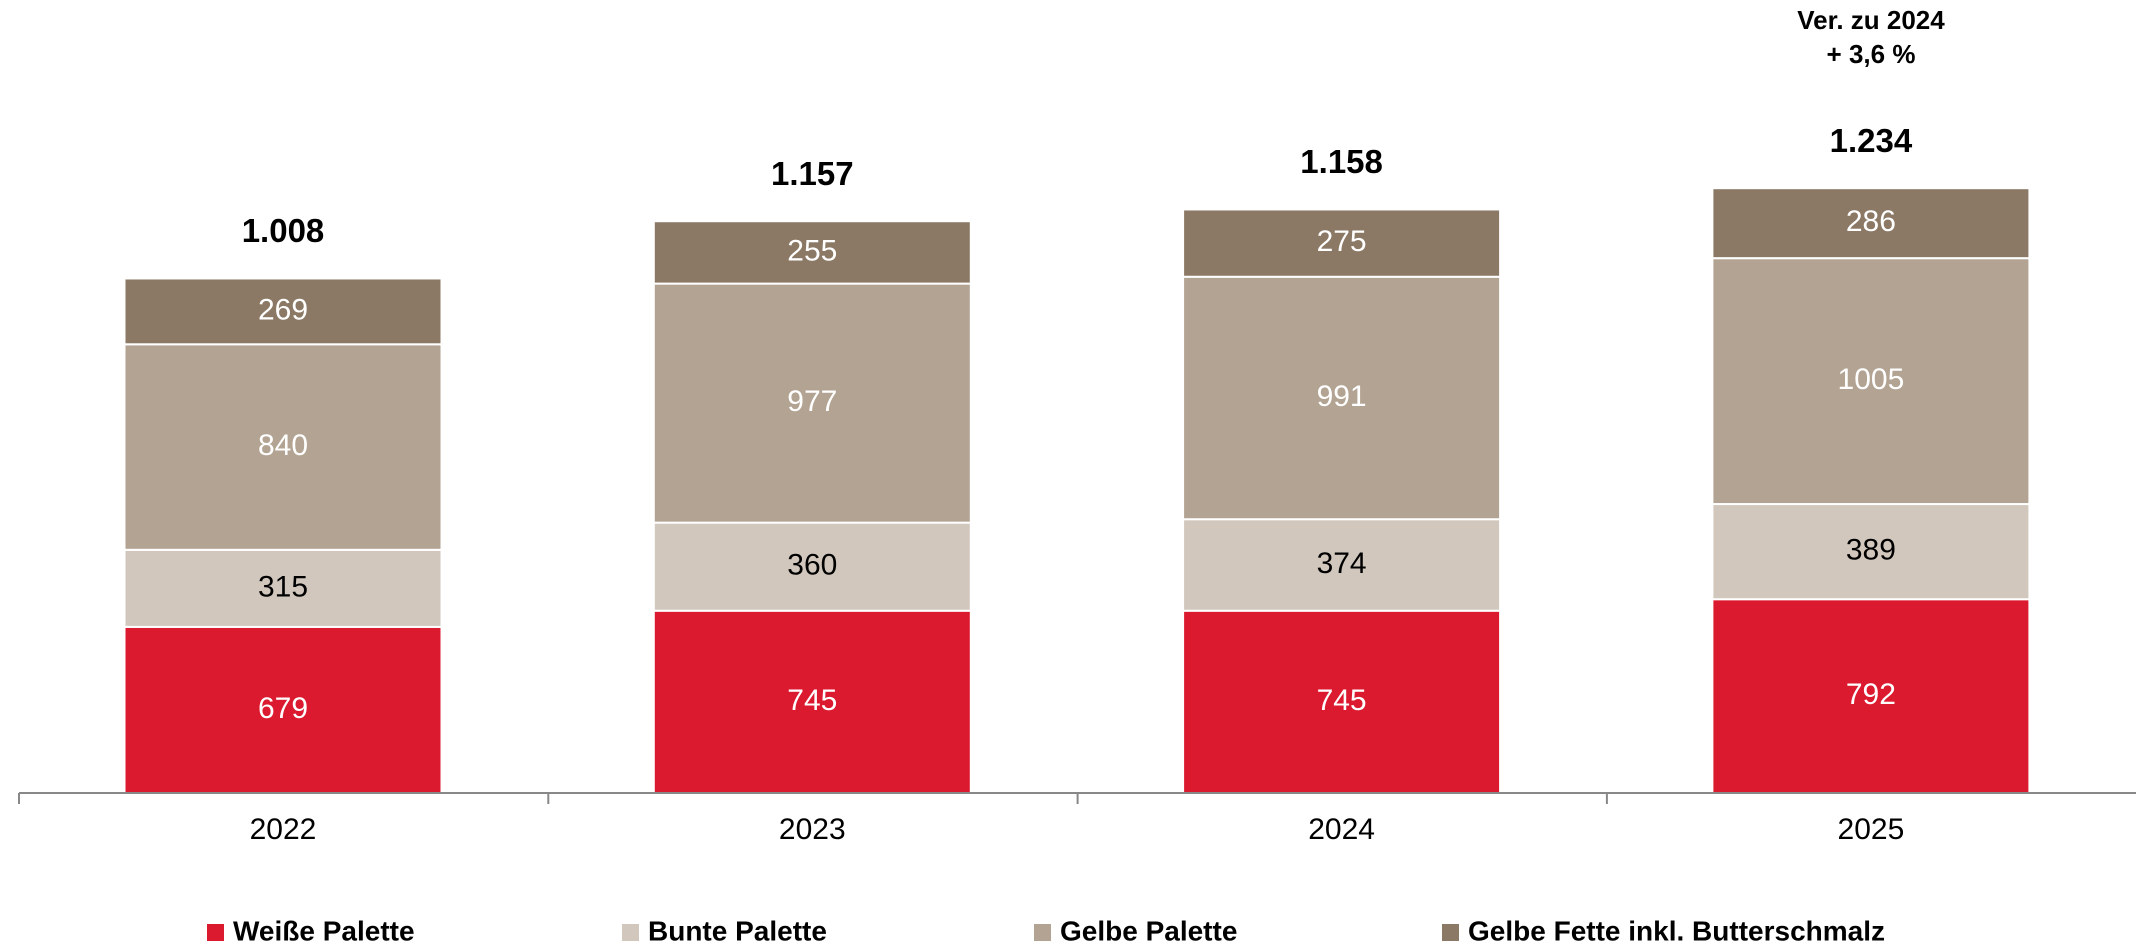  I want to click on value-label: 991, so click(1342, 396).